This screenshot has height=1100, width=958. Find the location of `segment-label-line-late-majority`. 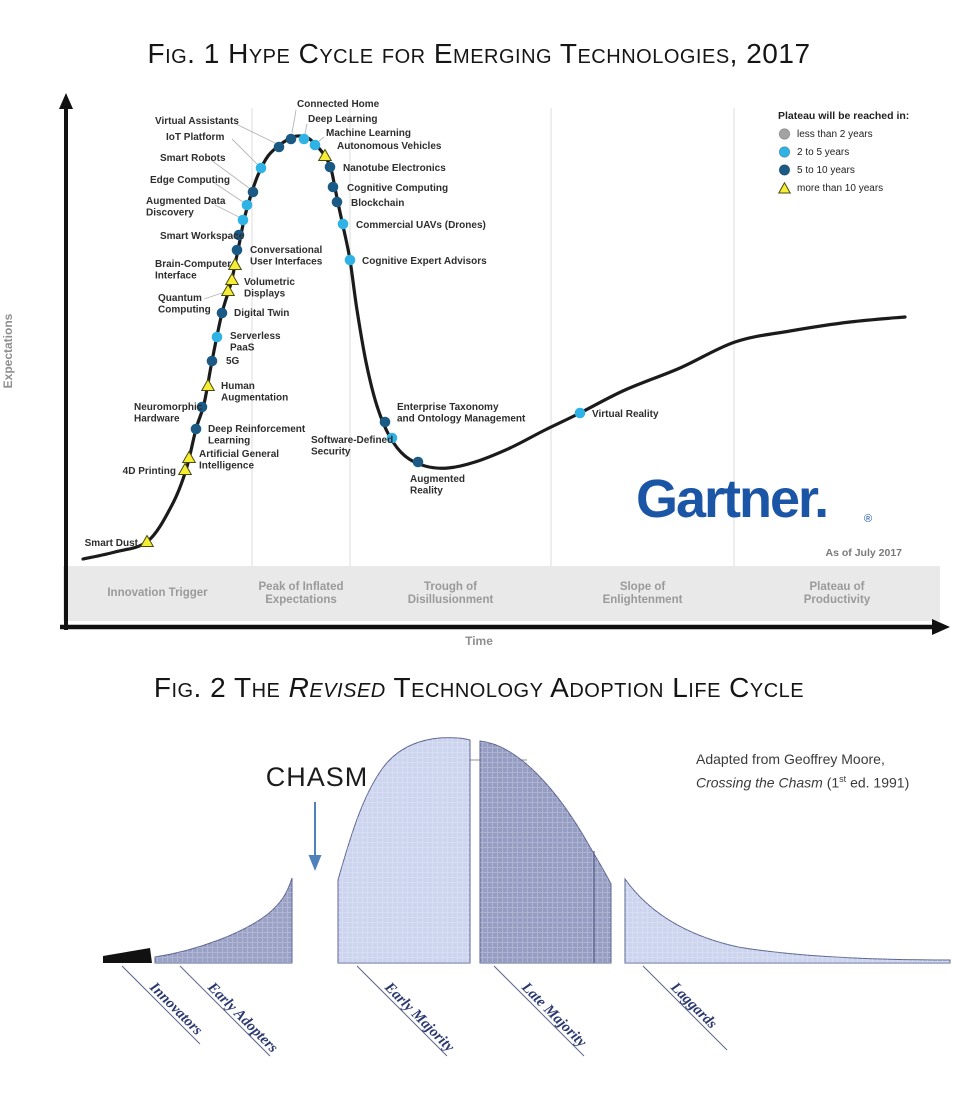

segment-label-line-late-majority is located at coordinates (539, 1011).